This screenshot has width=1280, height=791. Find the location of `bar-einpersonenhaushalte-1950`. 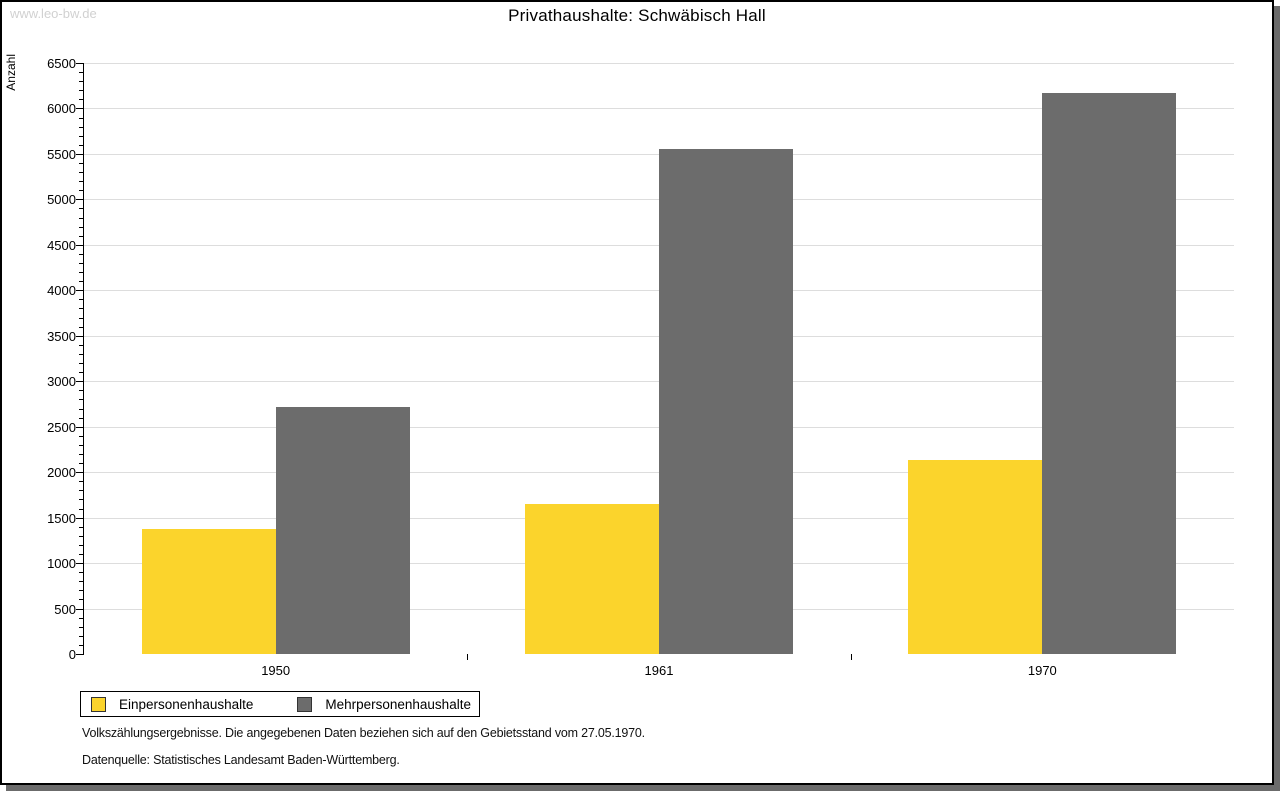

bar-einpersonenhaushalte-1950 is located at coordinates (208, 591).